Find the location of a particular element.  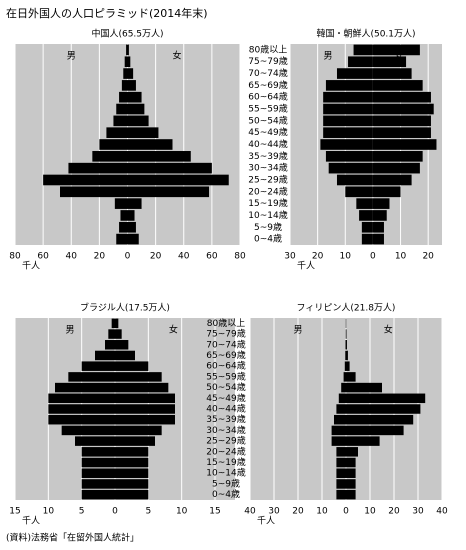

y-tick-label: 35~39歳 is located at coordinates (225, 419).